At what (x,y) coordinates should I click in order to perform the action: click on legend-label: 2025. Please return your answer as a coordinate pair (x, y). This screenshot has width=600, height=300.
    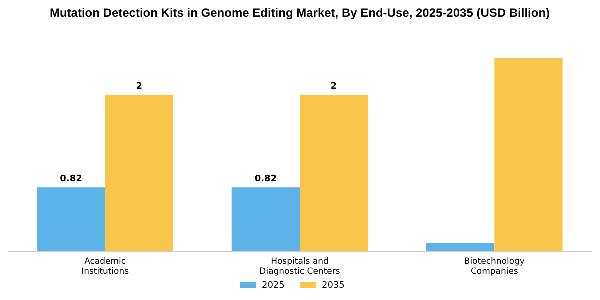
    Looking at the image, I should click on (273, 286).